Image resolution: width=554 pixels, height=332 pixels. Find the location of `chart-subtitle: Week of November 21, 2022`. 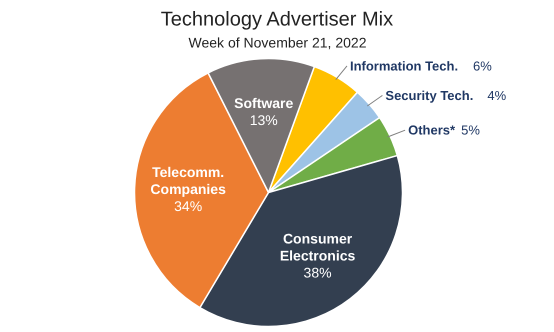

chart-subtitle: Week of November 21, 2022 is located at coordinates (277, 42).